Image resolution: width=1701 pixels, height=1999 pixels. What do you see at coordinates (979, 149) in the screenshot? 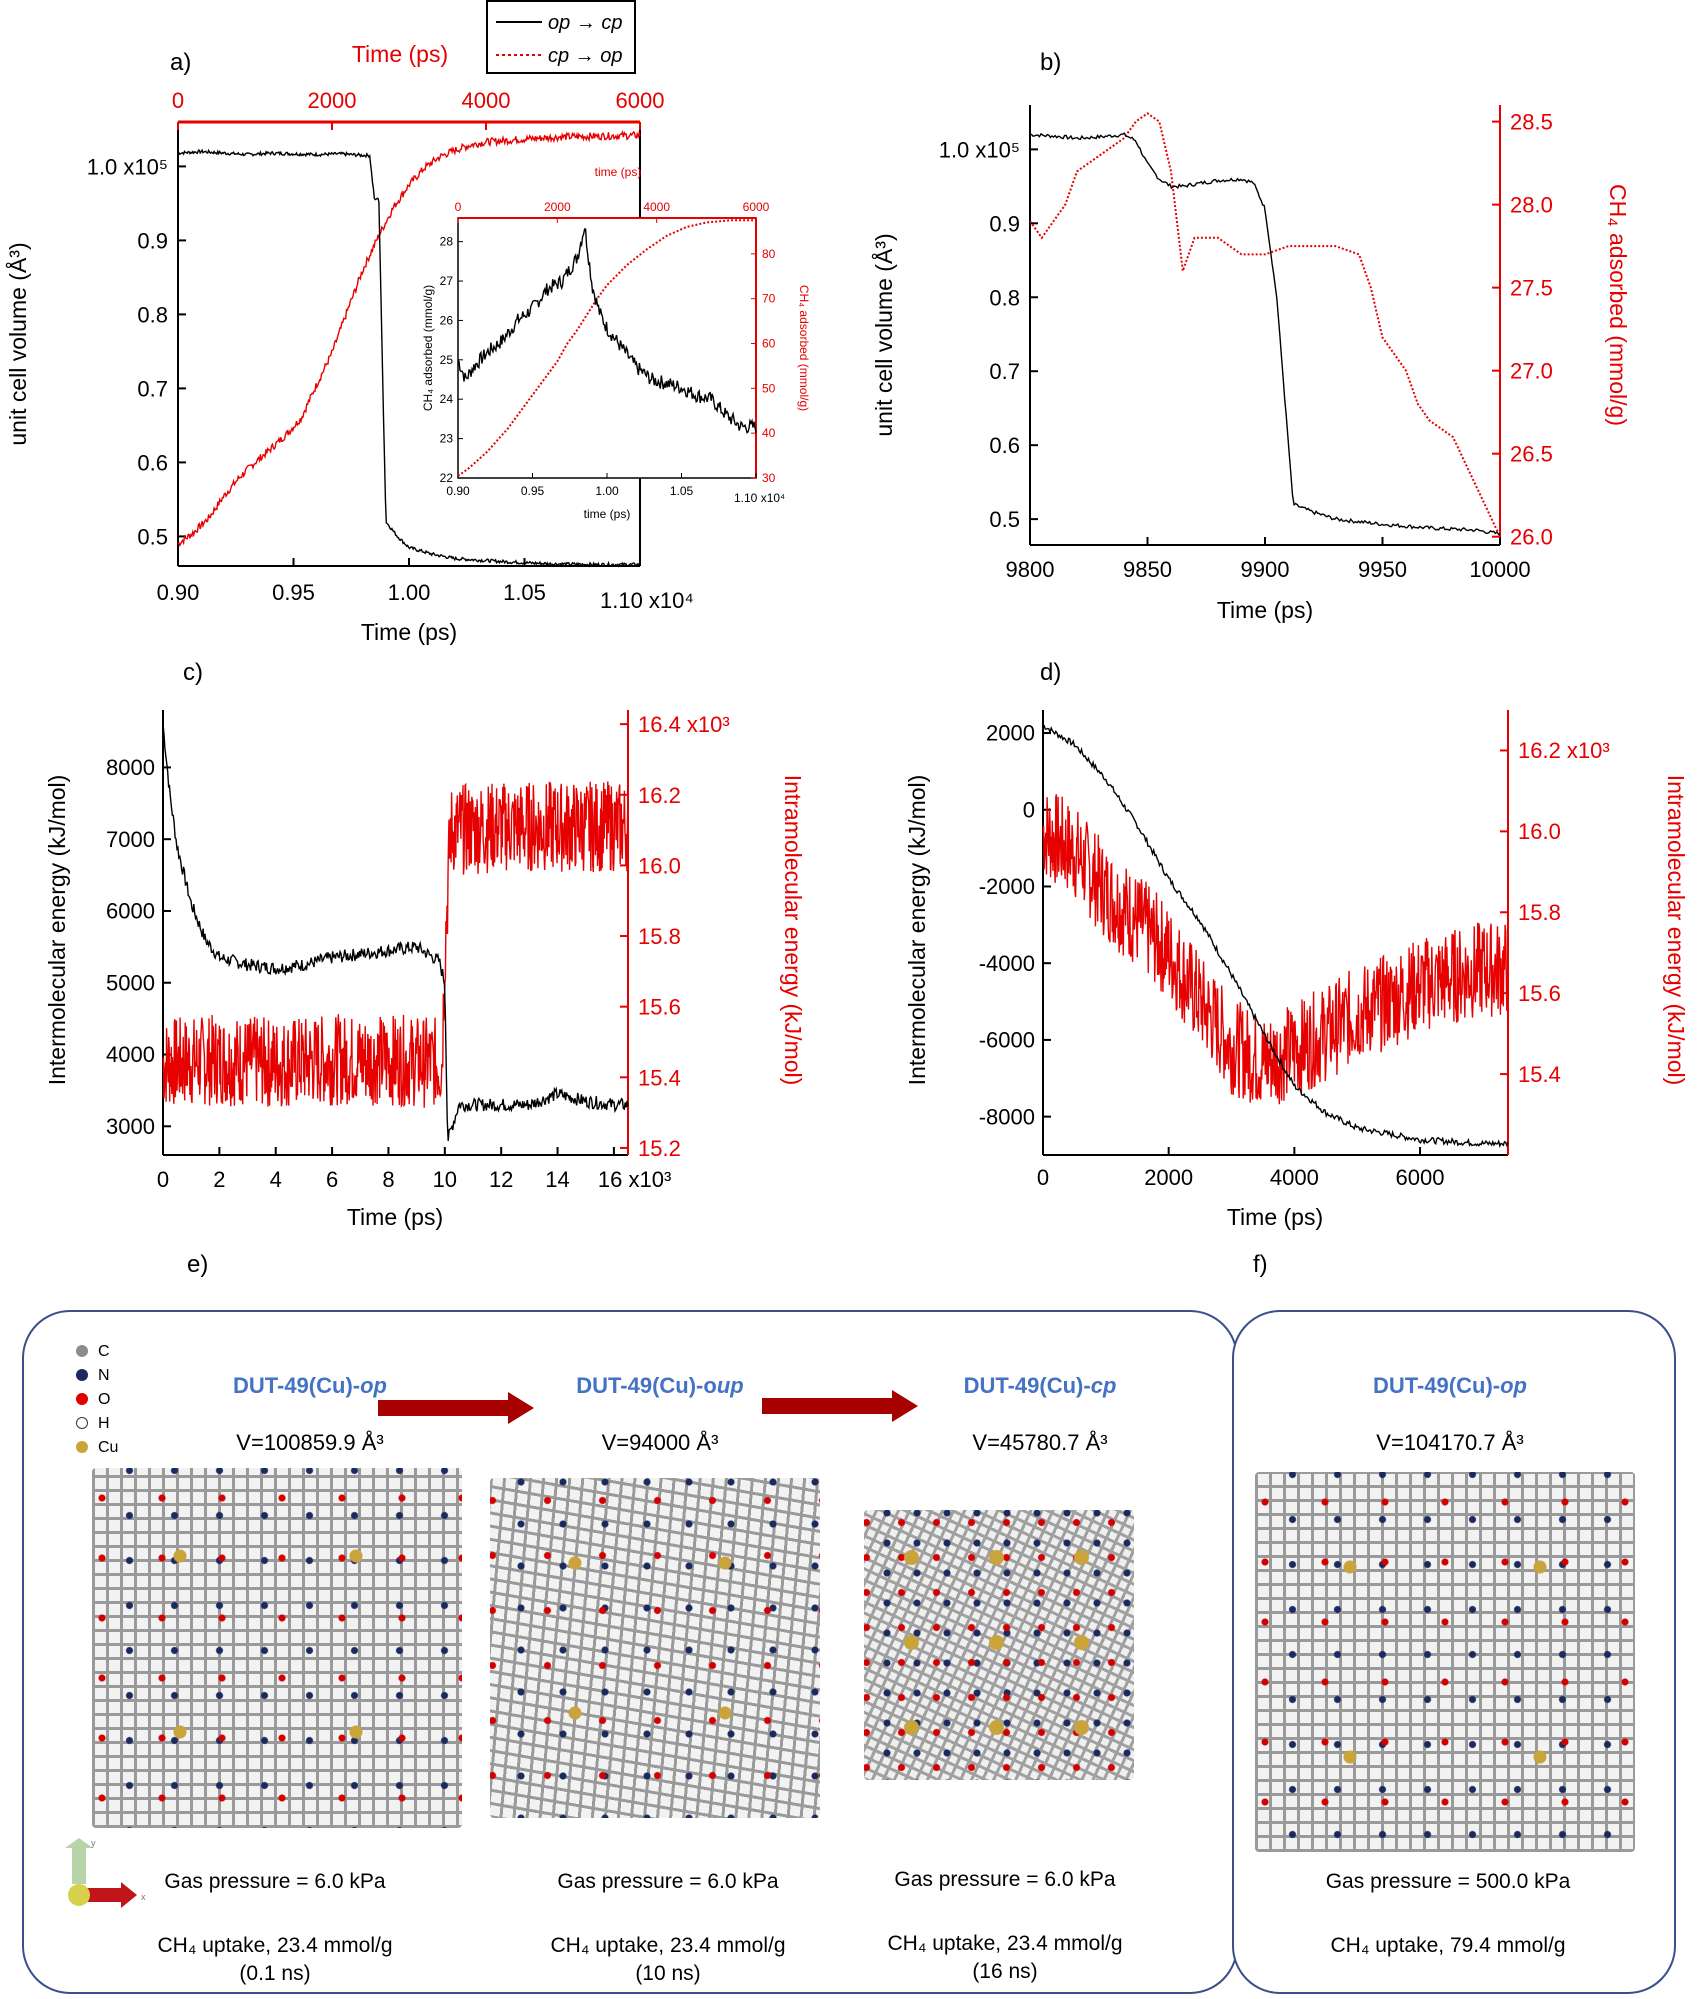
I see `y-tick-label: 1.0 x10⁵` at bounding box center [979, 149].